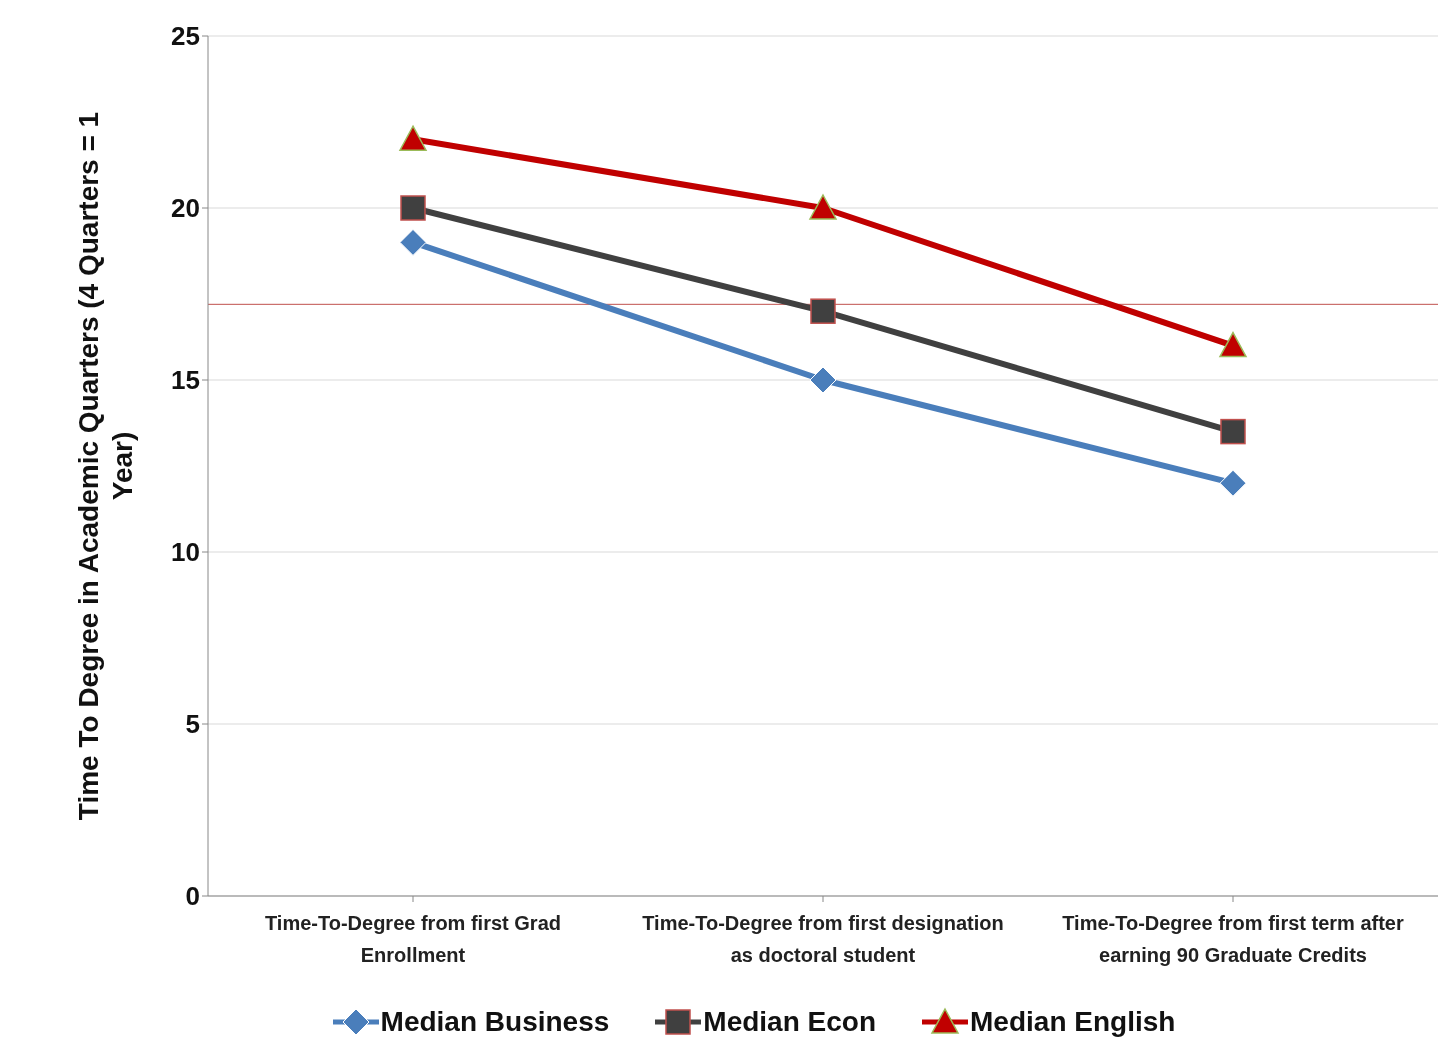 The image size is (1456, 1057). What do you see at coordinates (413, 939) in the screenshot?
I see `x-tick-label: Time-To-Degree from first Grad Enrollment` at bounding box center [413, 939].